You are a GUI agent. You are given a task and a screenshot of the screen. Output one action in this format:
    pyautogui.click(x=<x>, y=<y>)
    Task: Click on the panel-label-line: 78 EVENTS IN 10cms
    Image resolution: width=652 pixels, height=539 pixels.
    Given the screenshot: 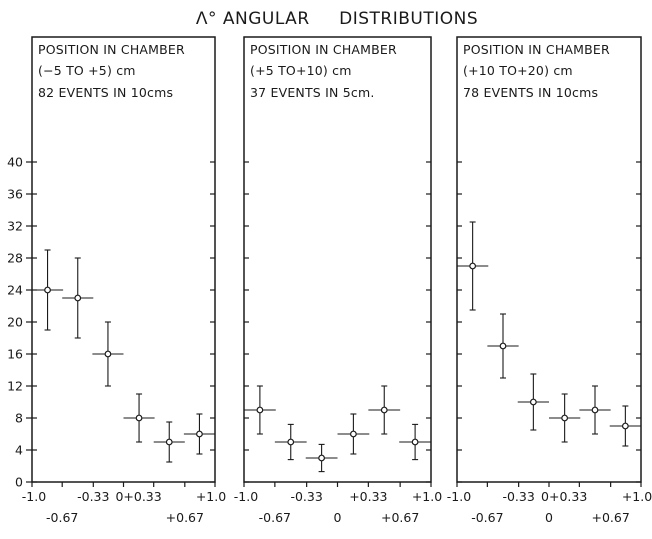 What is the action you would take?
    pyautogui.click(x=530, y=92)
    